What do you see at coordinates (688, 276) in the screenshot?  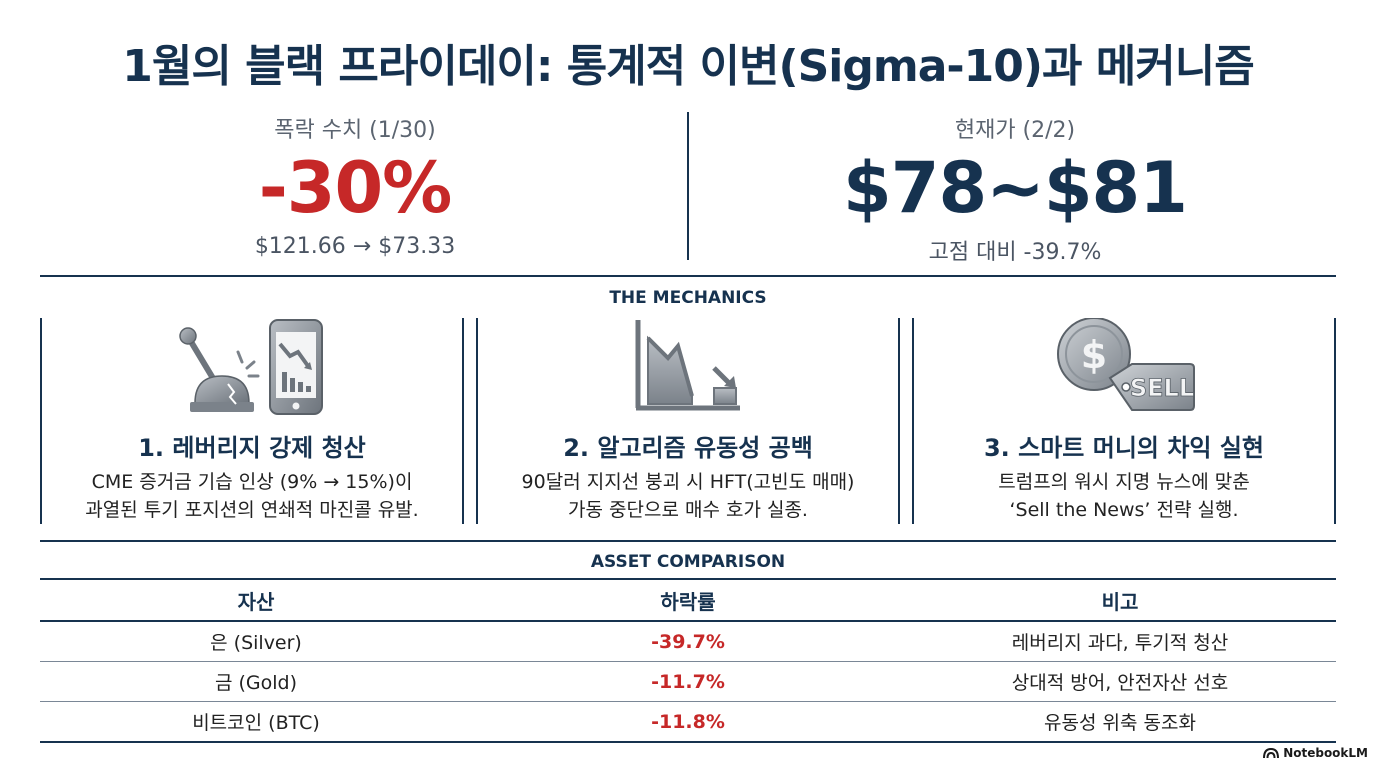 I see `divider-top` at bounding box center [688, 276].